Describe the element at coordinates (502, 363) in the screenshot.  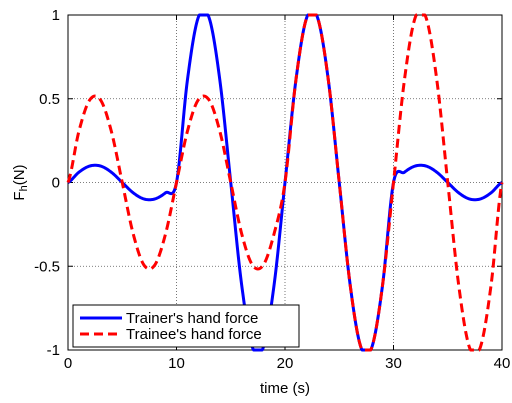
I see `x-tick-label-4: 40` at that location.